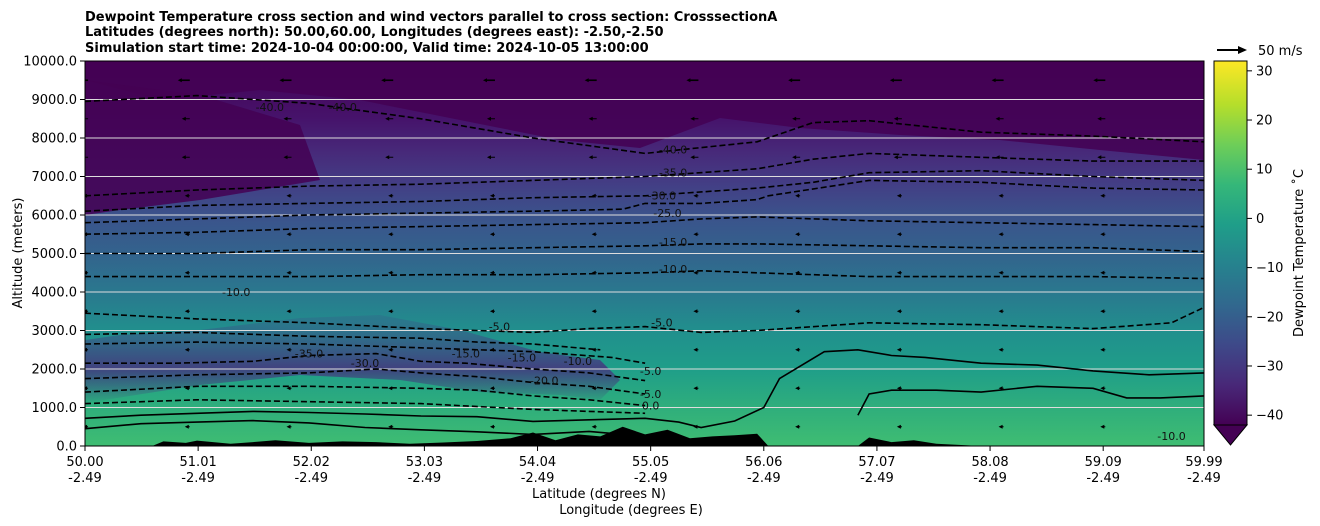  I want to click on y-tick-label: 5000.0, so click(55, 254).